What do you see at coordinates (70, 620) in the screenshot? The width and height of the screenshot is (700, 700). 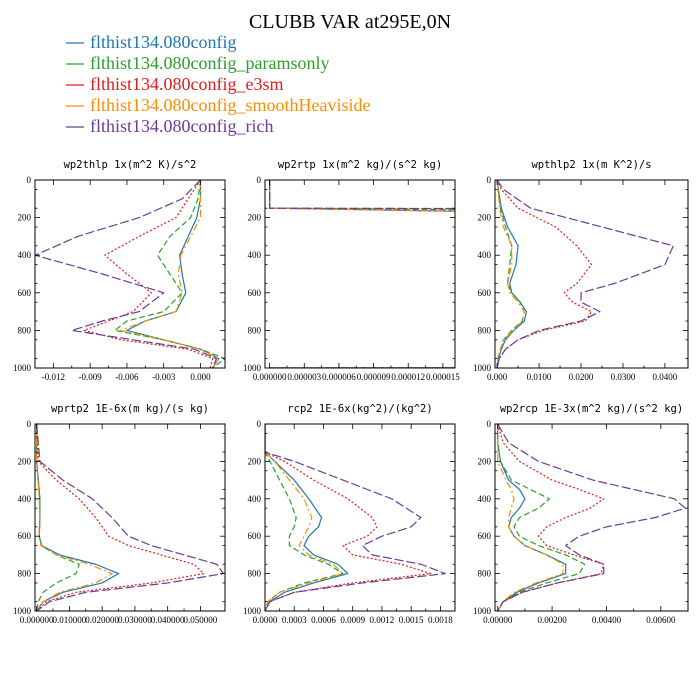 I see `x-tick-label: 0.010000` at bounding box center [70, 620].